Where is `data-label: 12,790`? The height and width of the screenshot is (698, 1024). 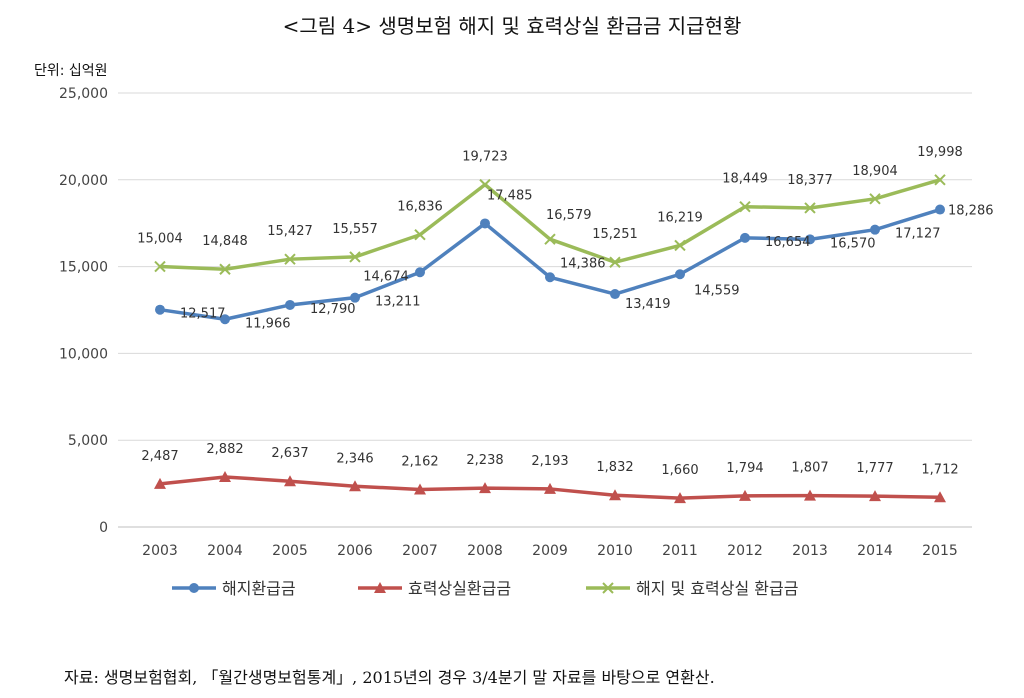
data-label: 12,790 is located at coordinates (333, 309).